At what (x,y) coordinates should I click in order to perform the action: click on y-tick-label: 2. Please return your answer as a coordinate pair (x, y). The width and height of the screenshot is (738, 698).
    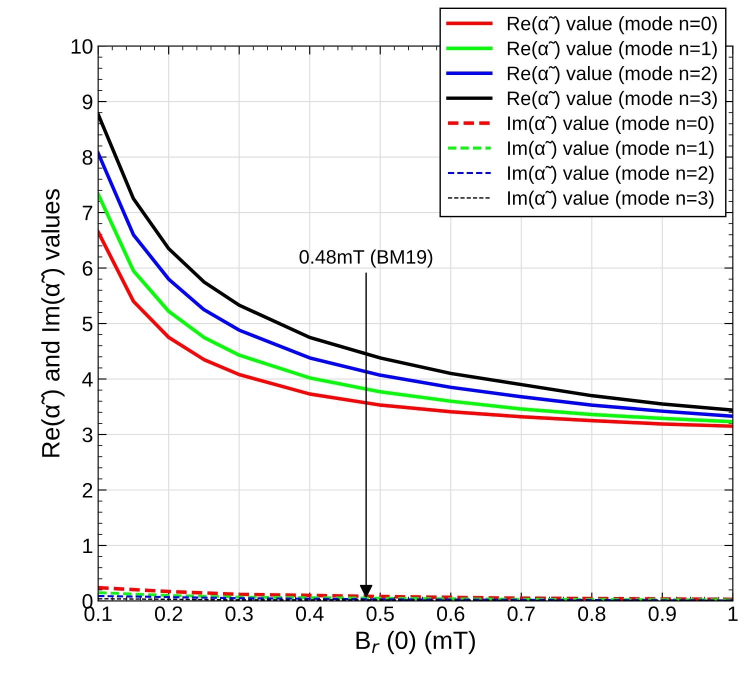
    Looking at the image, I should click on (87, 490).